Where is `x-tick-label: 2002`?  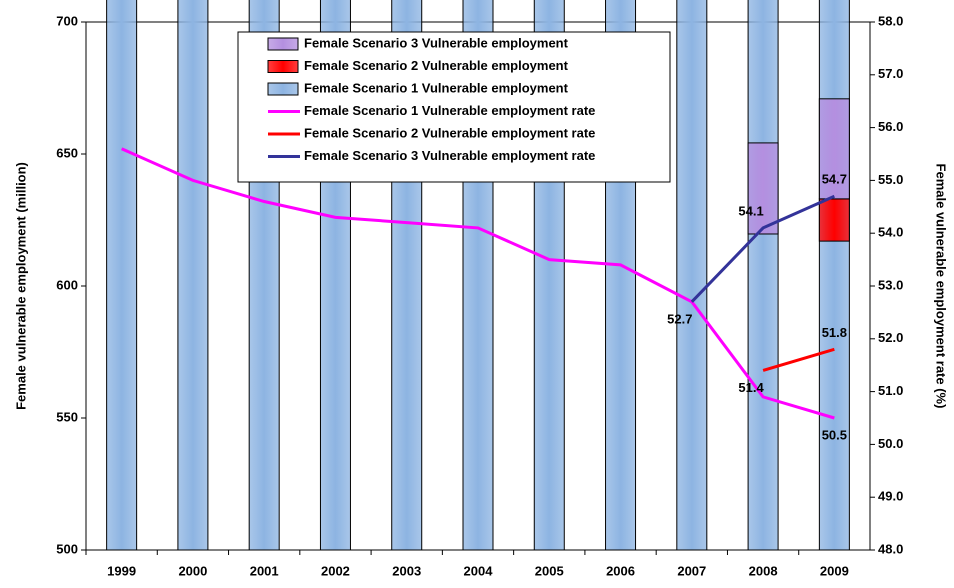
x-tick-label: 2002 is located at coordinates (335, 570).